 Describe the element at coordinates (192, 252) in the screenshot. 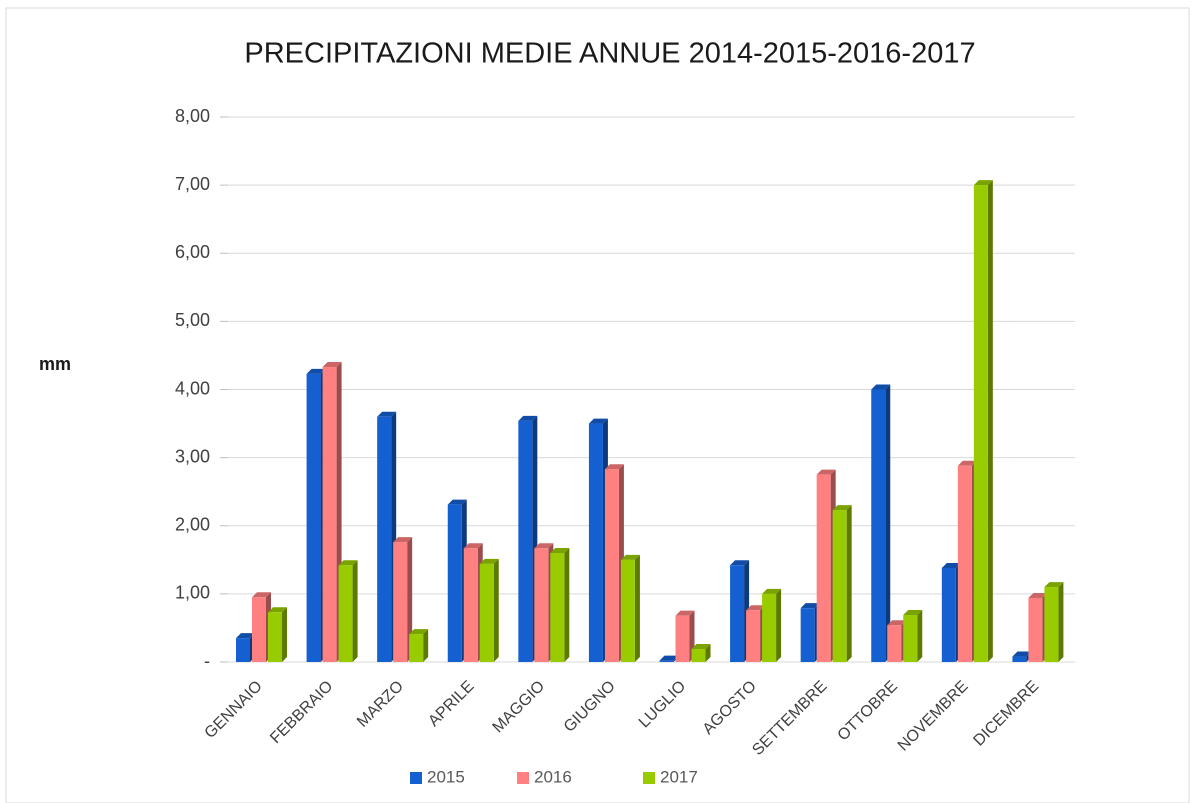

I see `y-tick-label: 6,00` at that location.